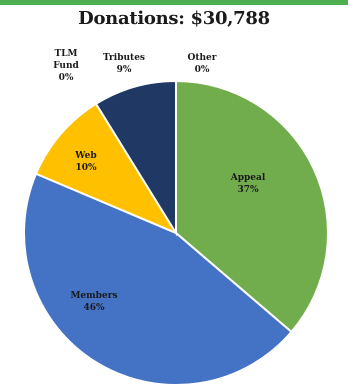  I want to click on accent-bar, so click(174, 2).